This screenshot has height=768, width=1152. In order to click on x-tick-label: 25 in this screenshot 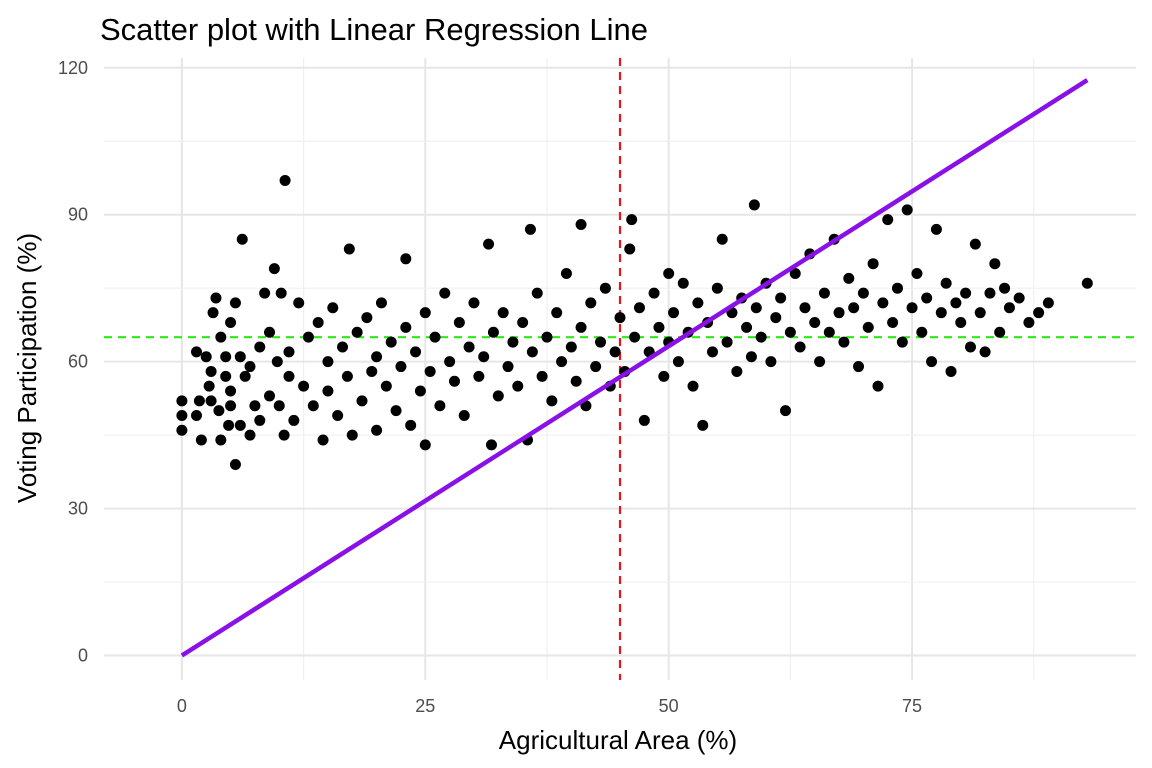, I will do `click(425, 706)`.